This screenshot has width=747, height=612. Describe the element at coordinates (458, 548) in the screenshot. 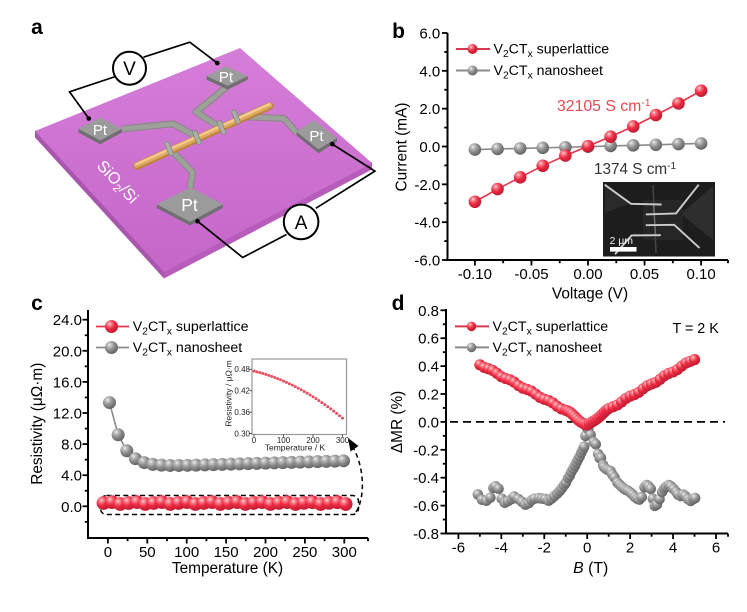

I see `svg-text: -6` at that location.